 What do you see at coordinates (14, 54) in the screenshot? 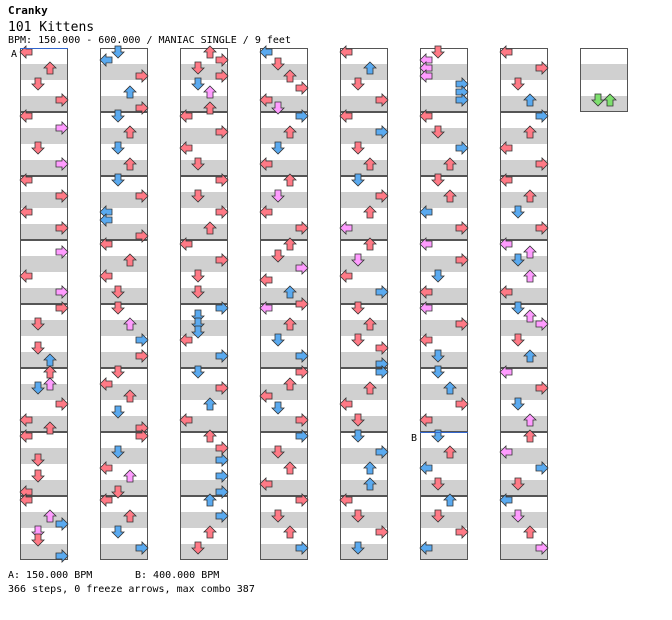
I see `bpm-marker-a: A` at bounding box center [14, 54].